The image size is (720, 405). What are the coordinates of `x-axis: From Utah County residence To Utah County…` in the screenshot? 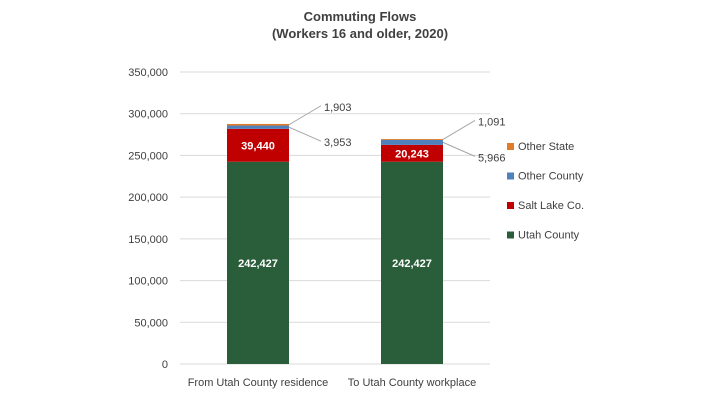 It's located at (332, 383).